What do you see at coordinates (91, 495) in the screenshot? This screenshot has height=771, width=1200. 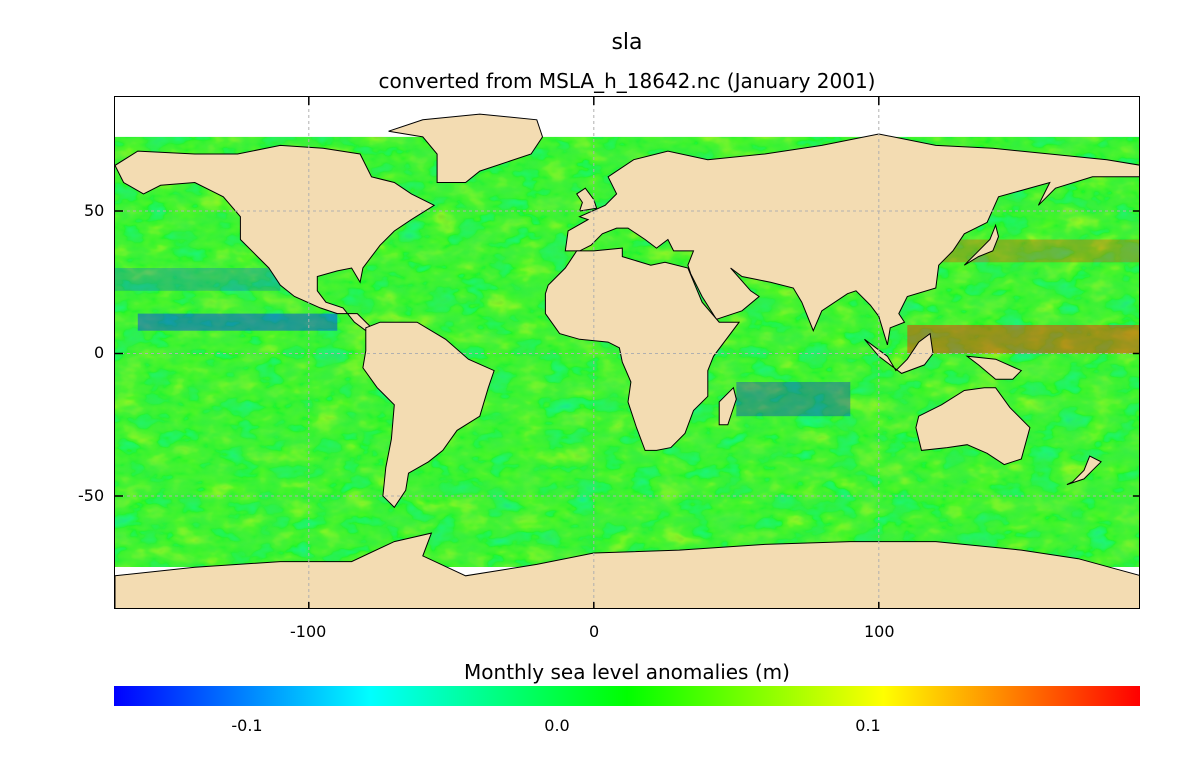 I see `y-tick-label: -50` at bounding box center [91, 495].